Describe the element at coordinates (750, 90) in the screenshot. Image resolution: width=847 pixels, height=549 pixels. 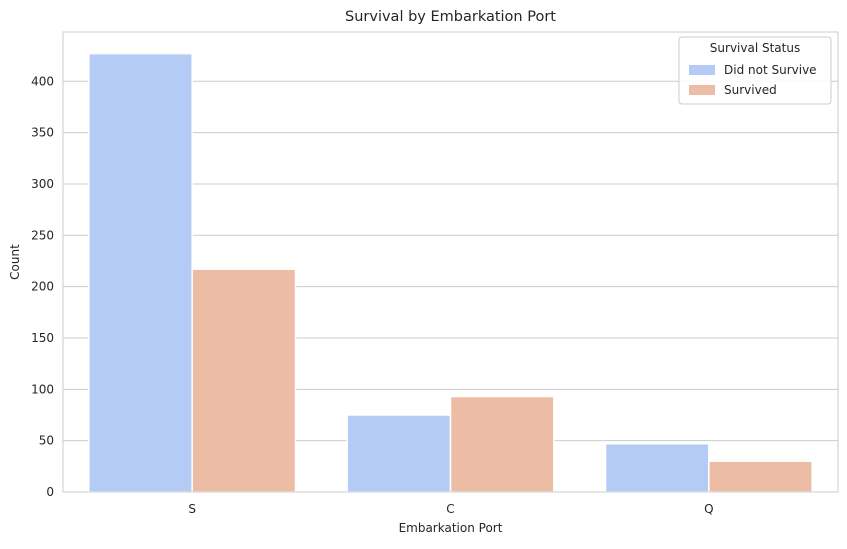
I see `legend-label: Survived` at that location.